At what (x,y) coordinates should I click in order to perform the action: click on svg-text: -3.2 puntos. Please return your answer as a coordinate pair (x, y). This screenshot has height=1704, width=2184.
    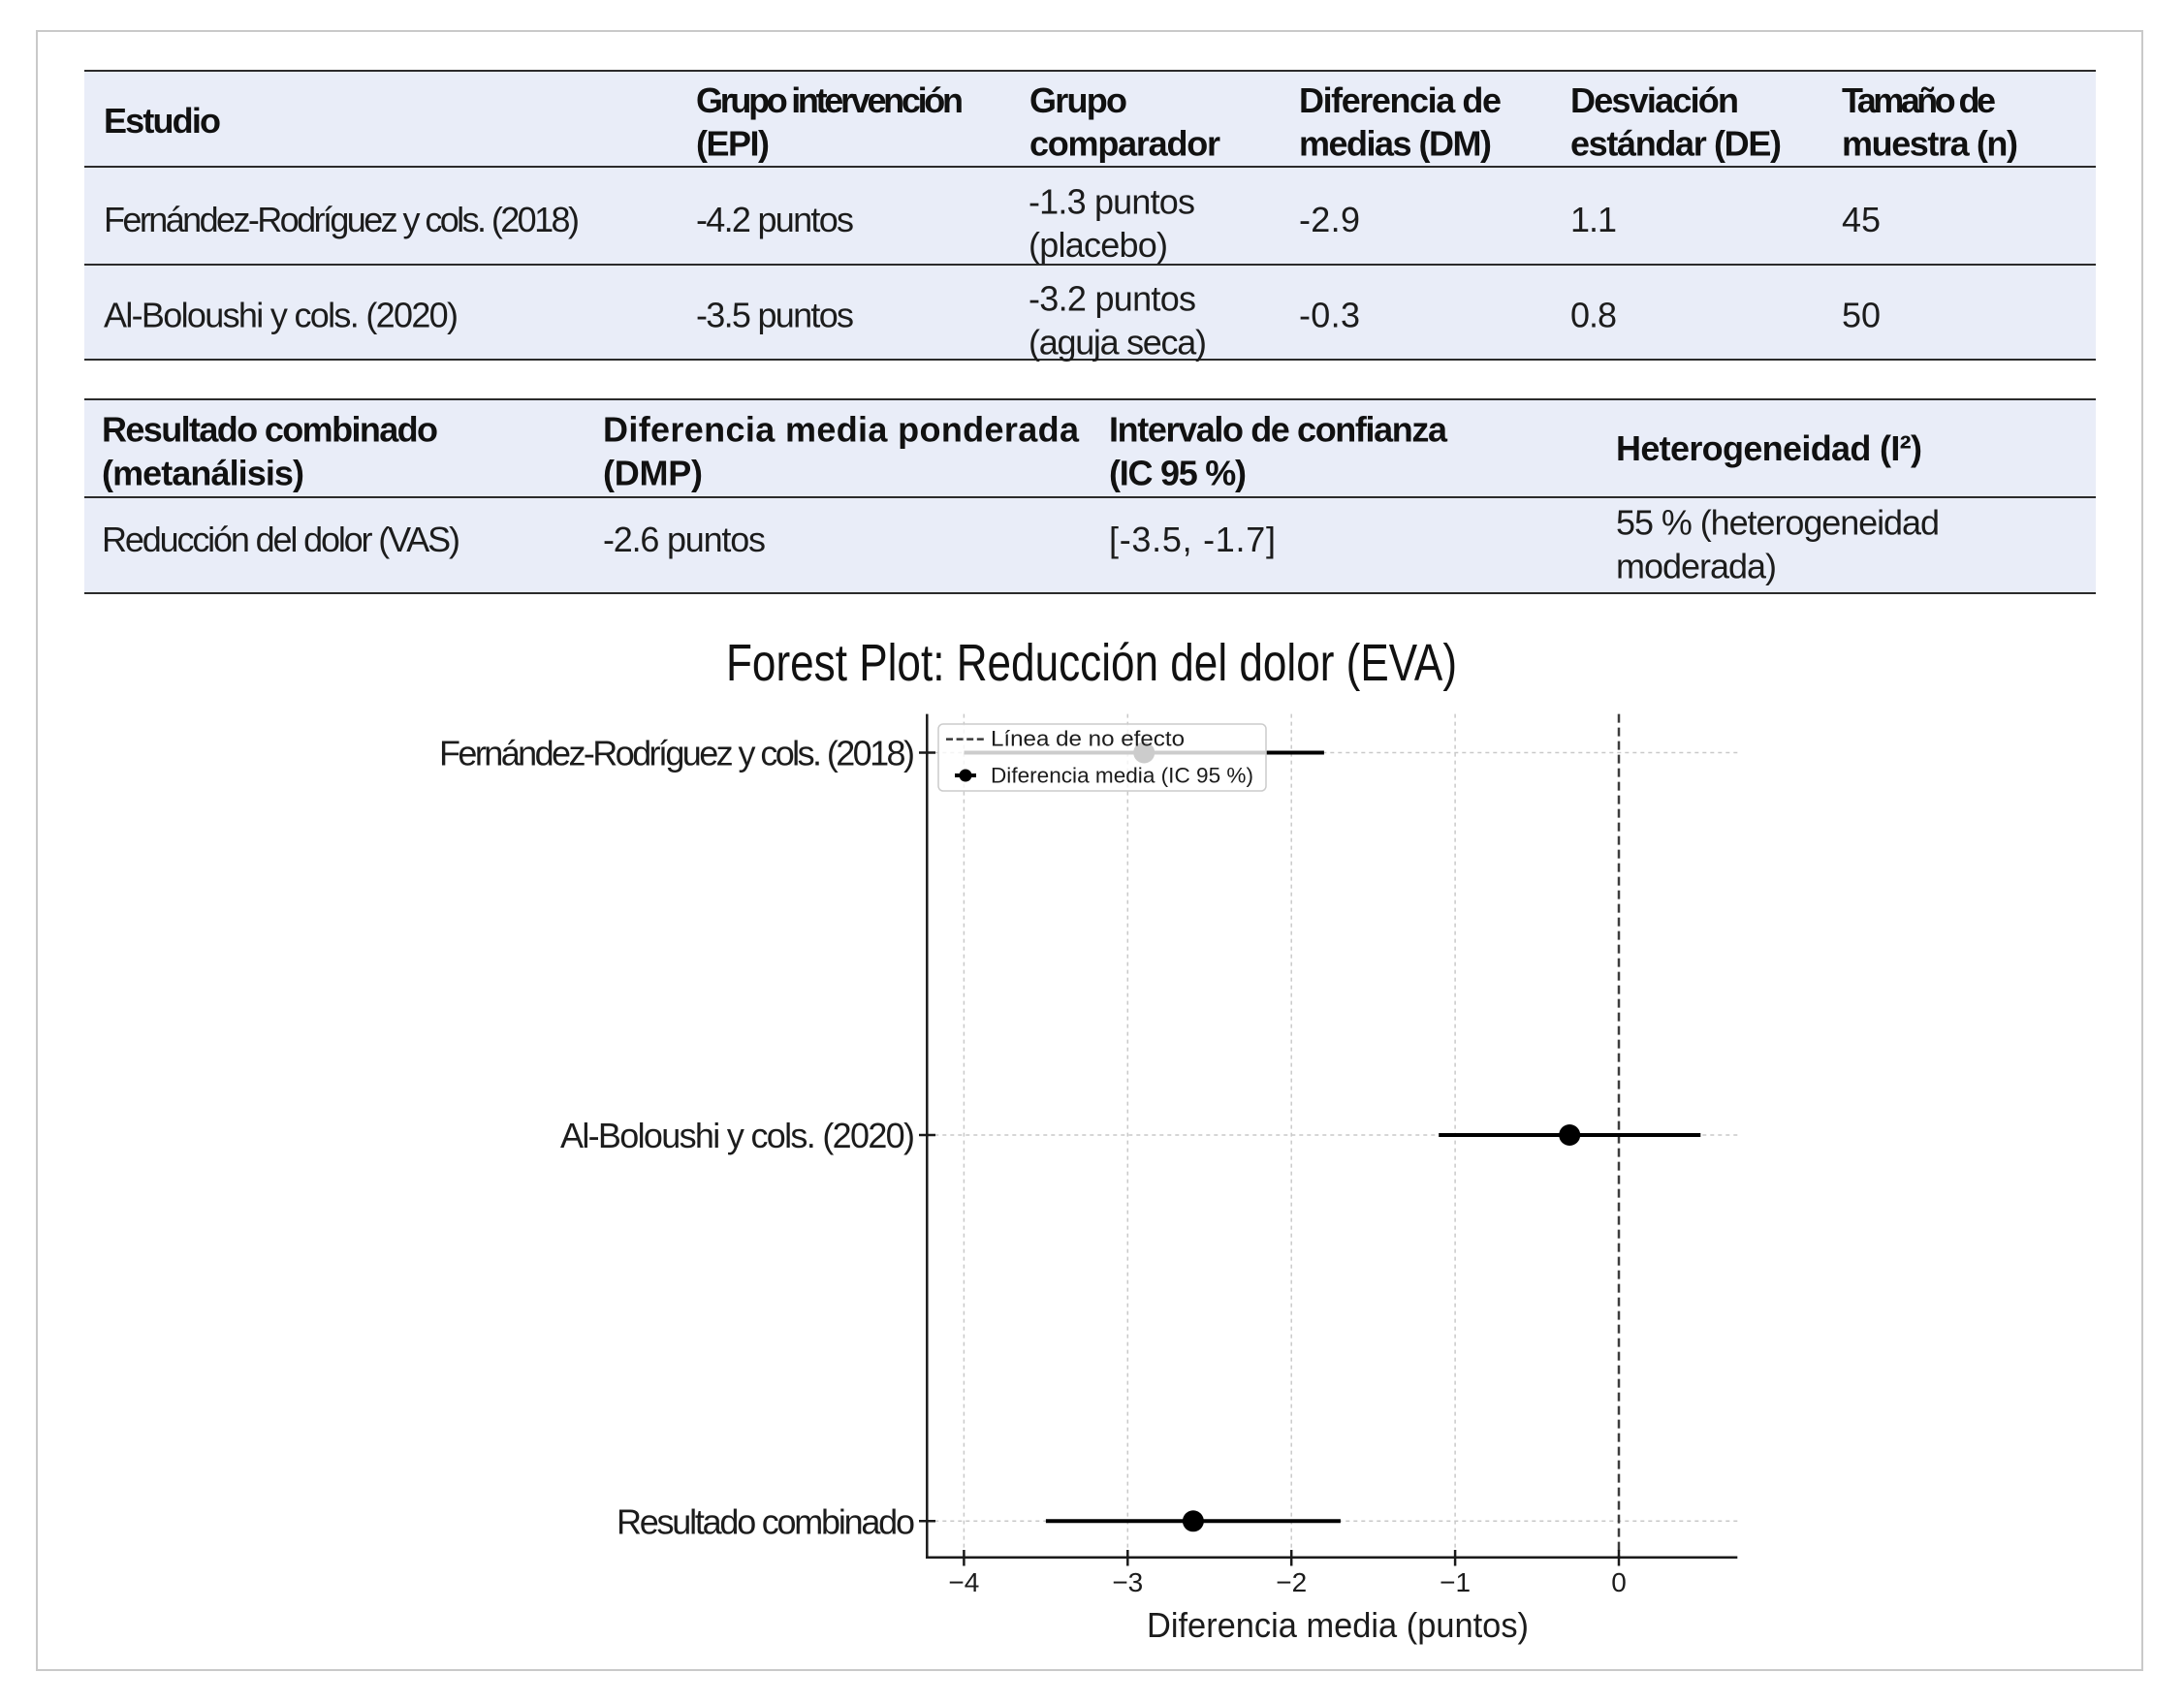
    Looking at the image, I should click on (1112, 299).